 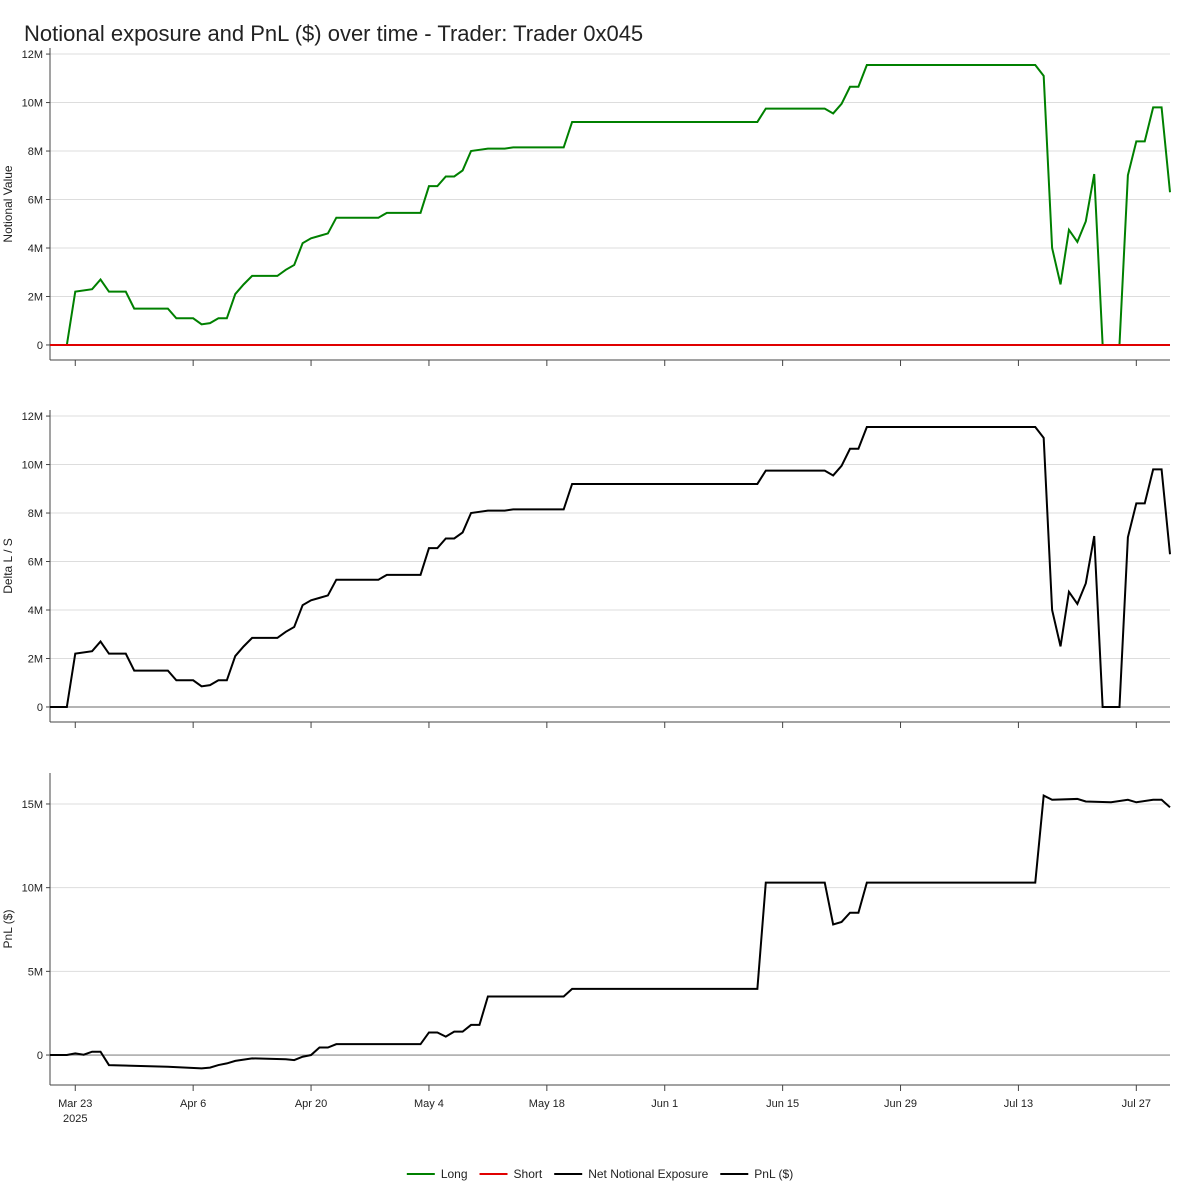 I want to click on x-tick-label: May 18, so click(x=547, y=1104).